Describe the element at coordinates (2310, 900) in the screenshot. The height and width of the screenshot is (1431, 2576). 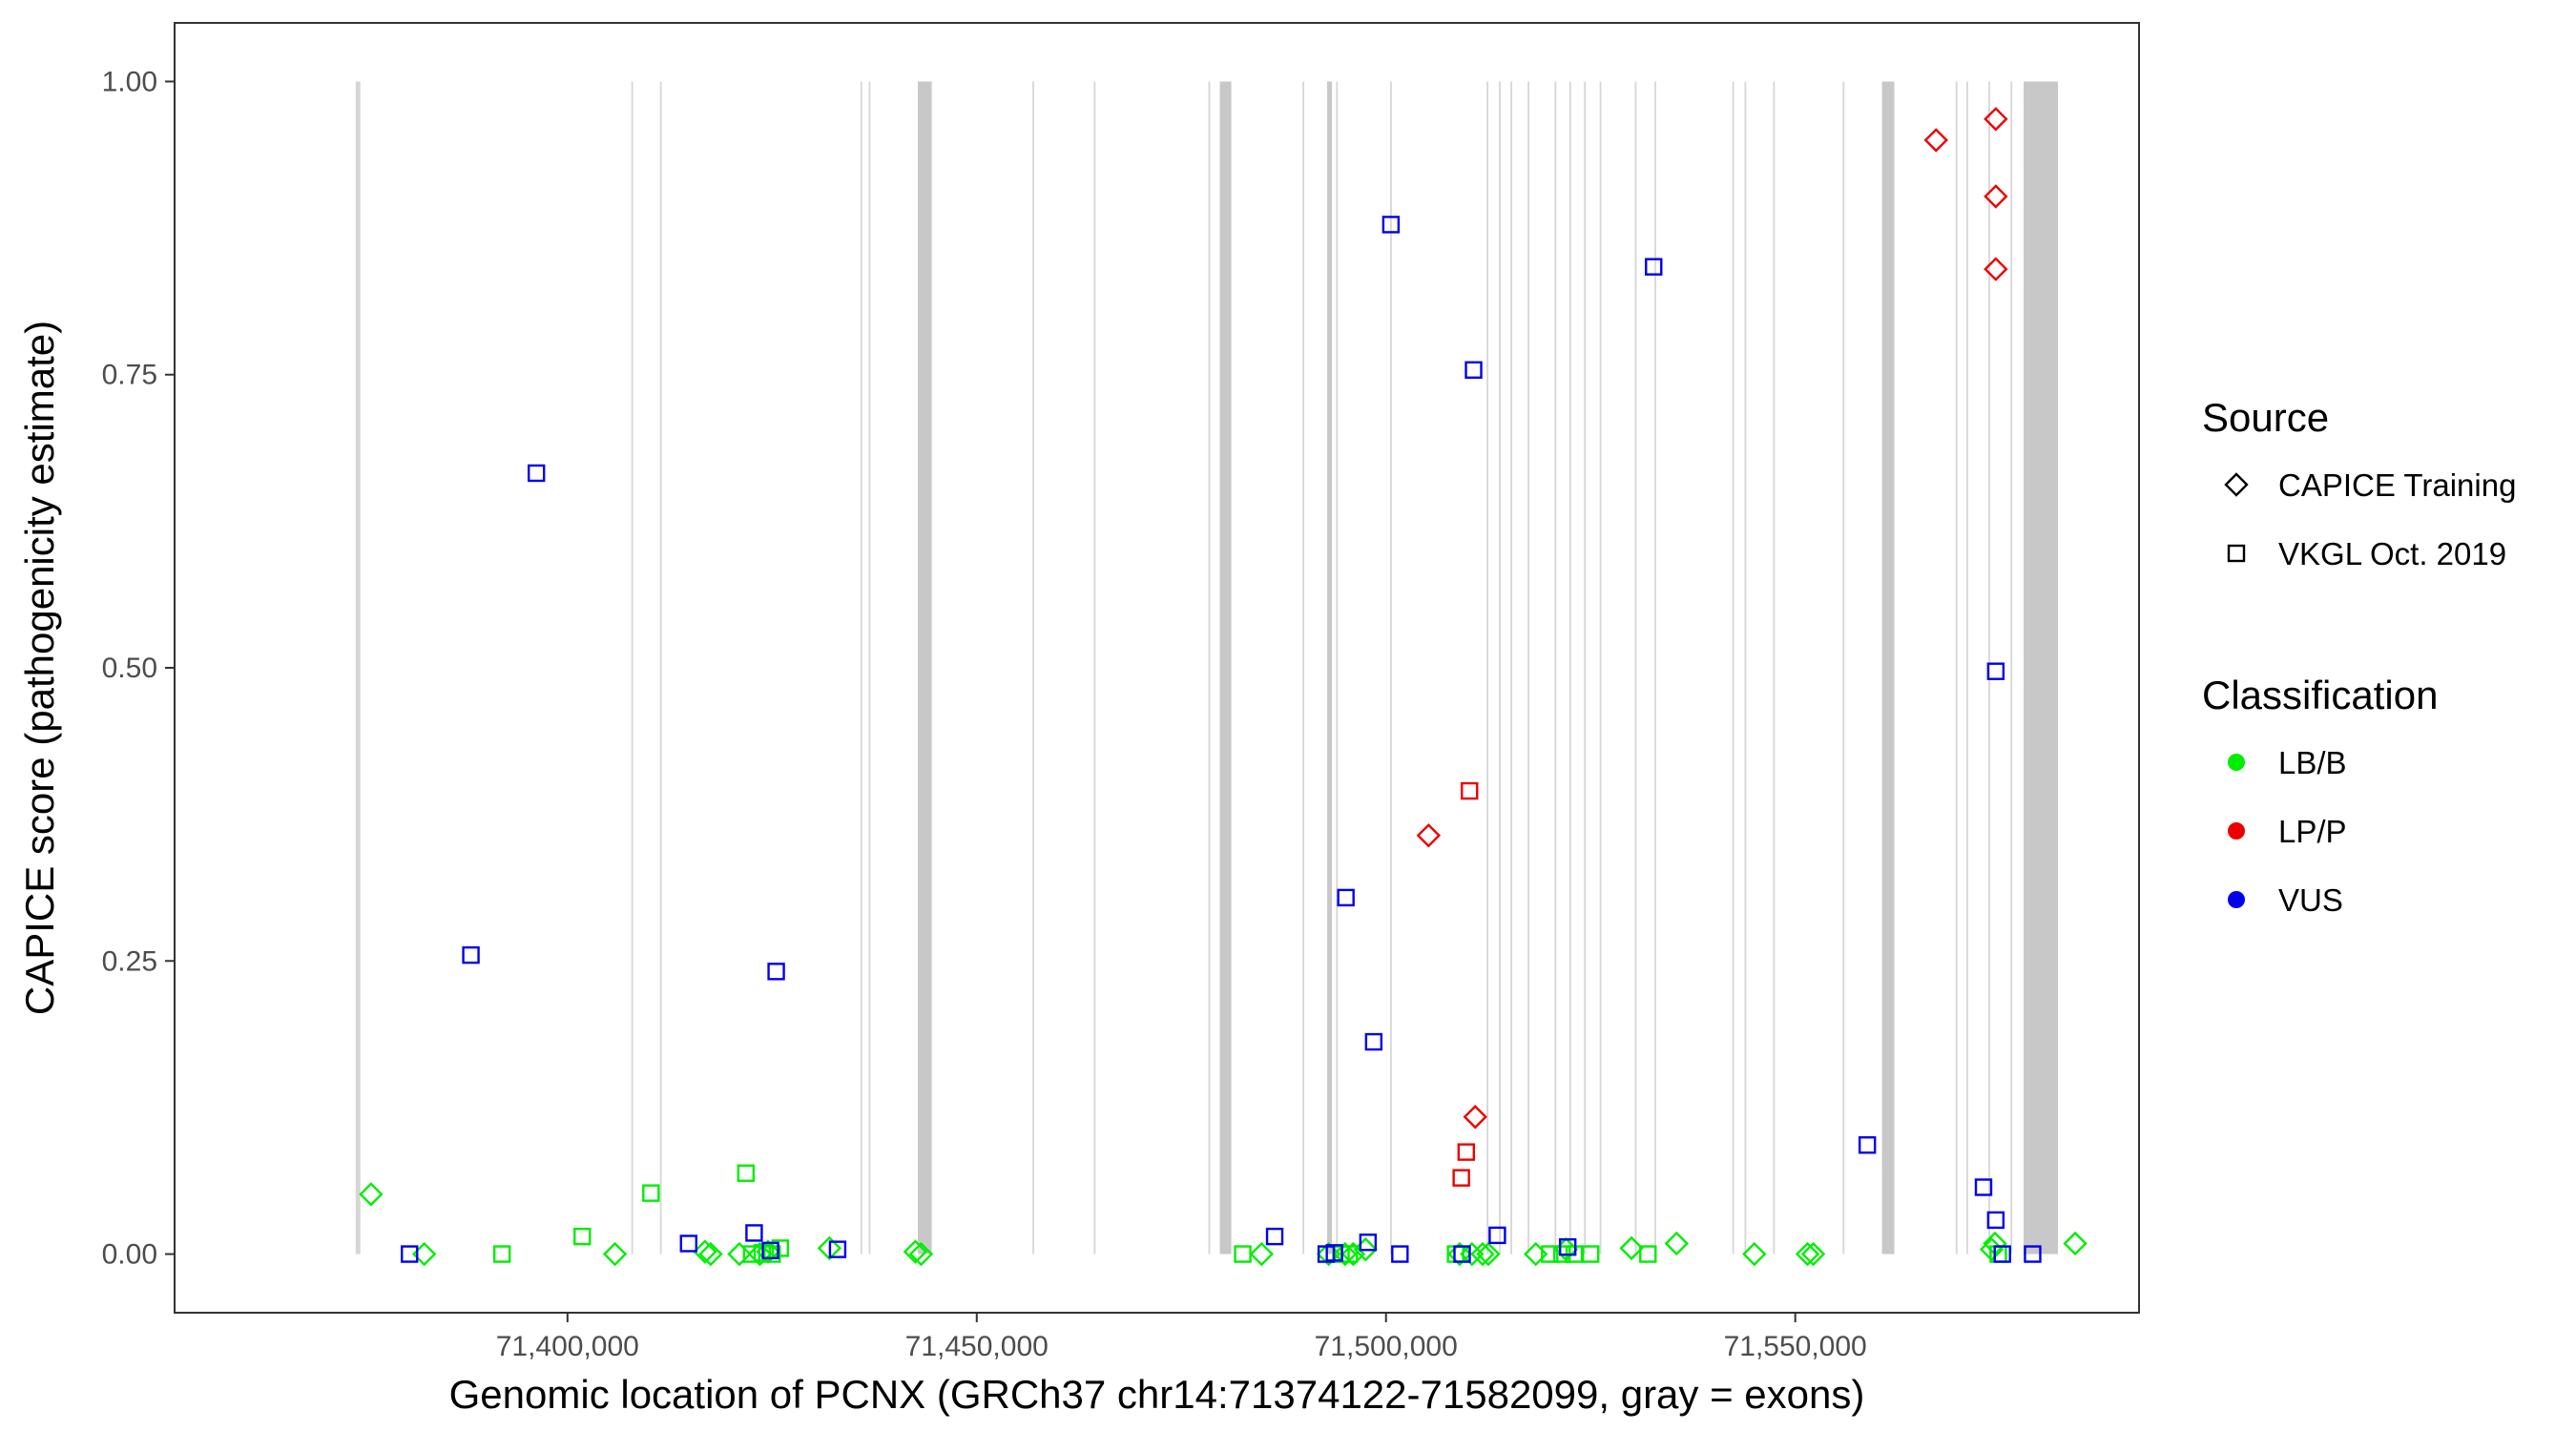
I see `legend-classification-label: VUS` at that location.